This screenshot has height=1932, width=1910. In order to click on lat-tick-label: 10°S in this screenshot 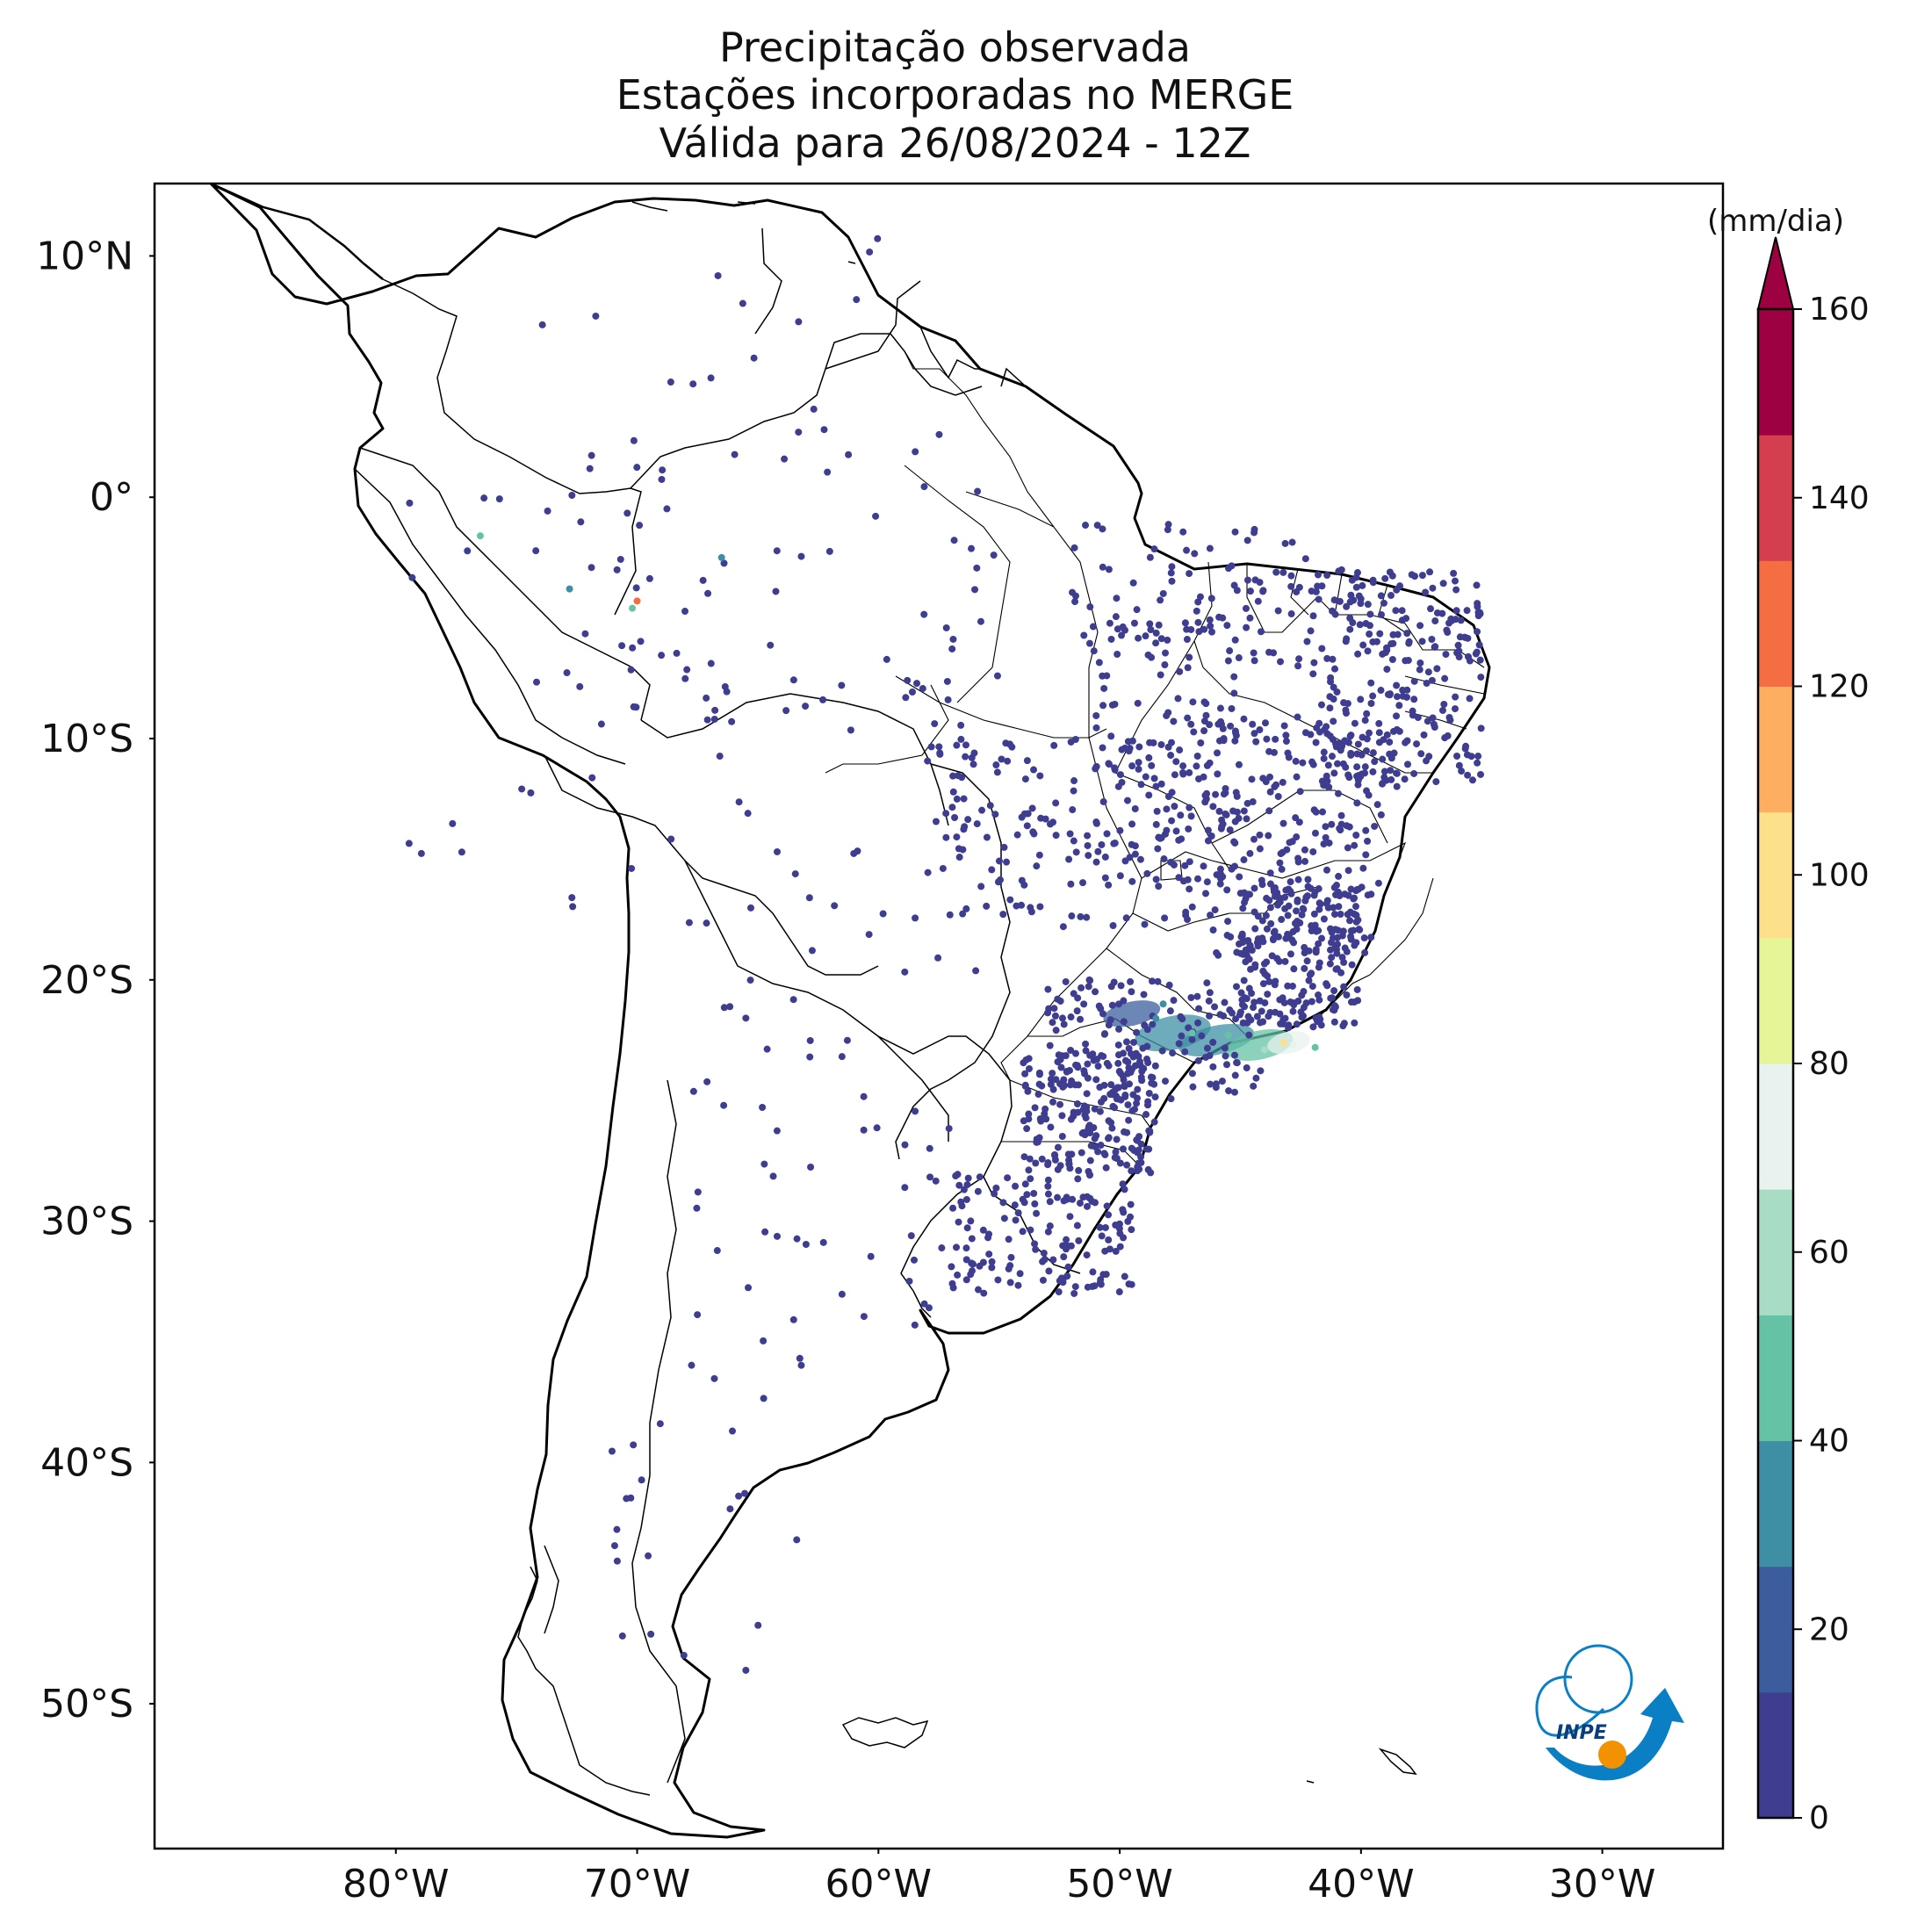, I will do `click(86, 739)`.